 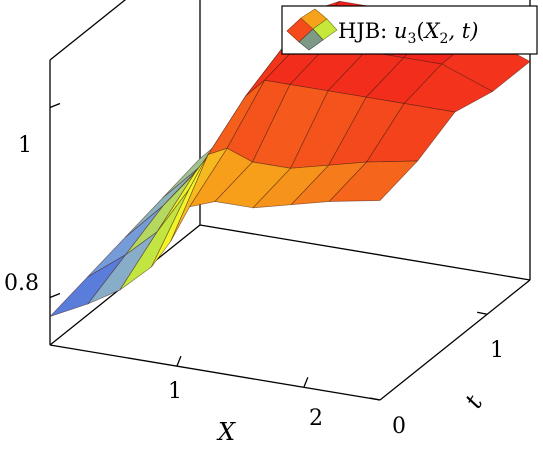 I want to click on x-tick-label-0: 1, so click(x=175, y=391).